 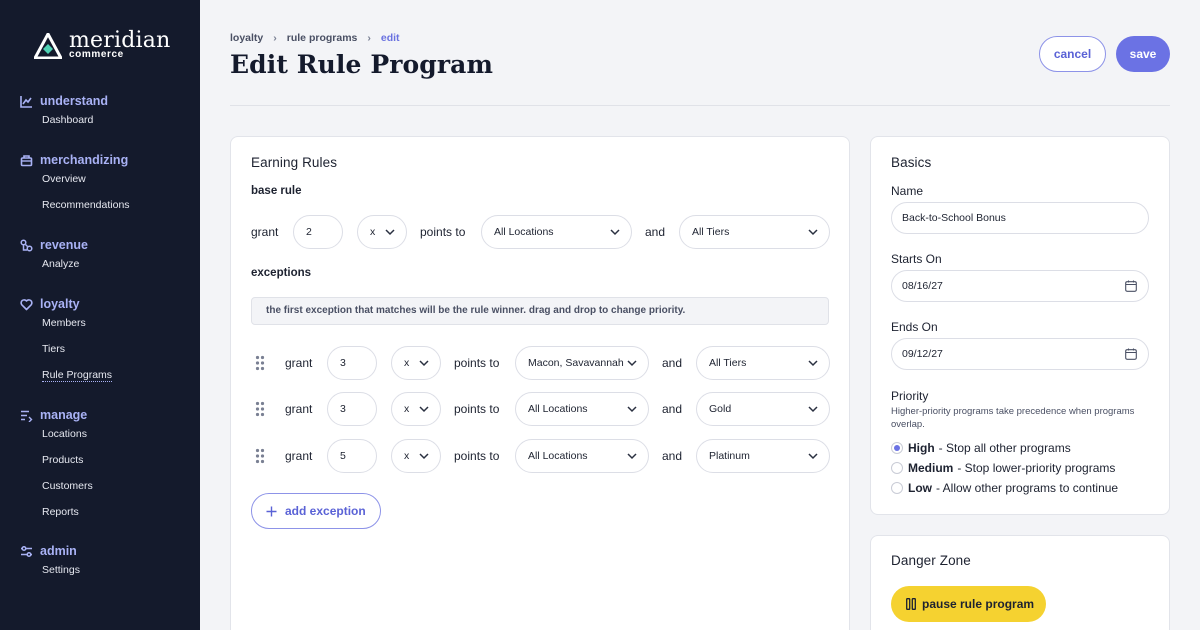 I want to click on nav-head-label: loyalty, so click(x=60, y=304).